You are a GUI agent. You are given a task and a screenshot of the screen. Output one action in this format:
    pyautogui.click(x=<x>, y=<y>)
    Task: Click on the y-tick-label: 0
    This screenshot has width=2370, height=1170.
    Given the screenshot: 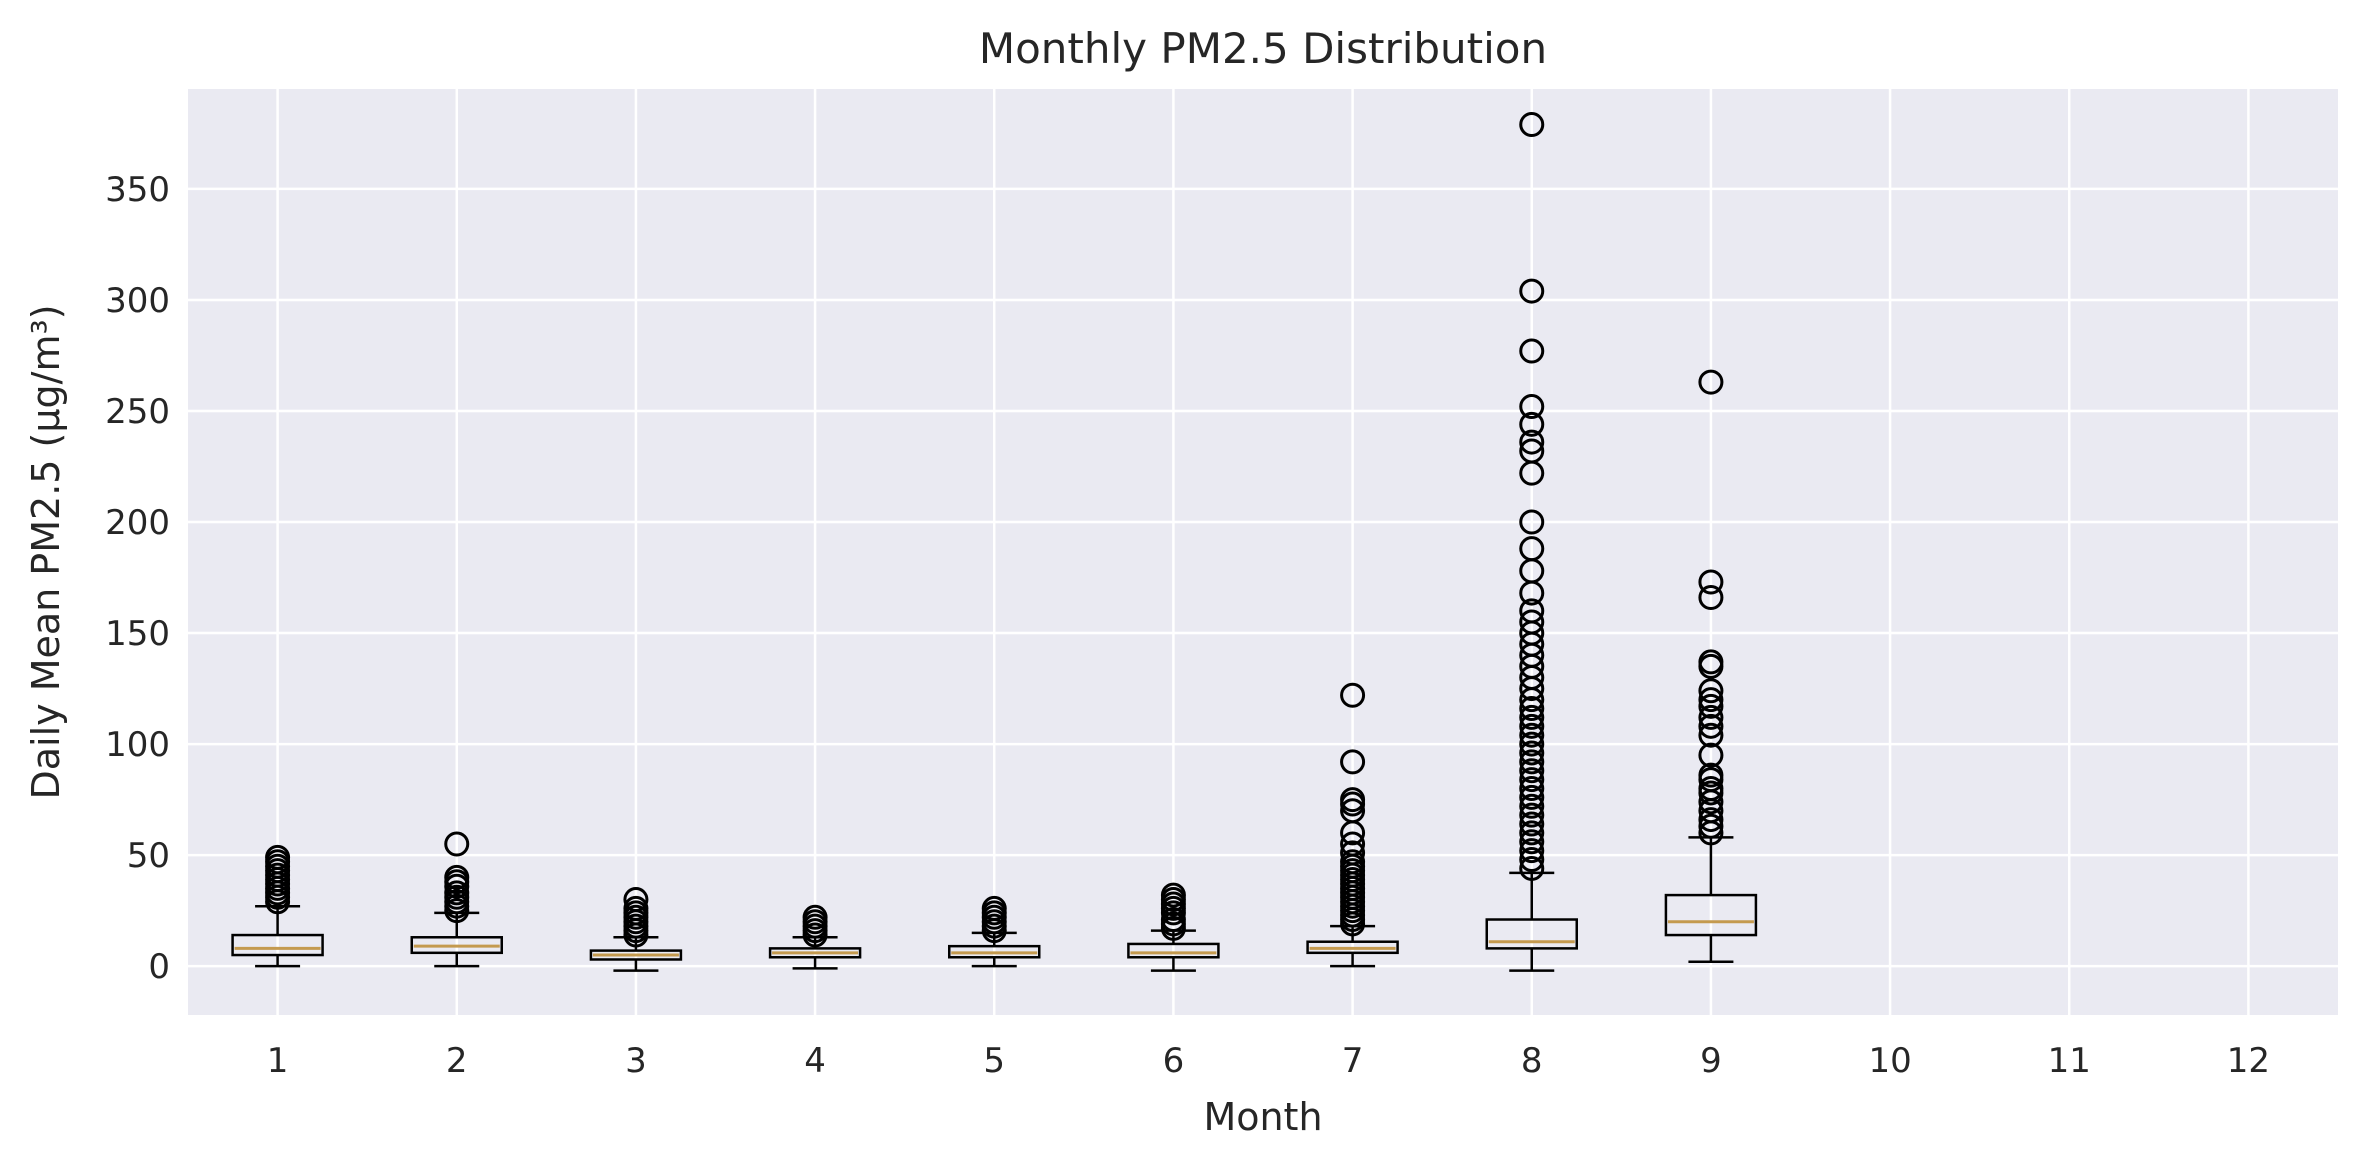 What is the action you would take?
    pyautogui.click(x=159, y=967)
    